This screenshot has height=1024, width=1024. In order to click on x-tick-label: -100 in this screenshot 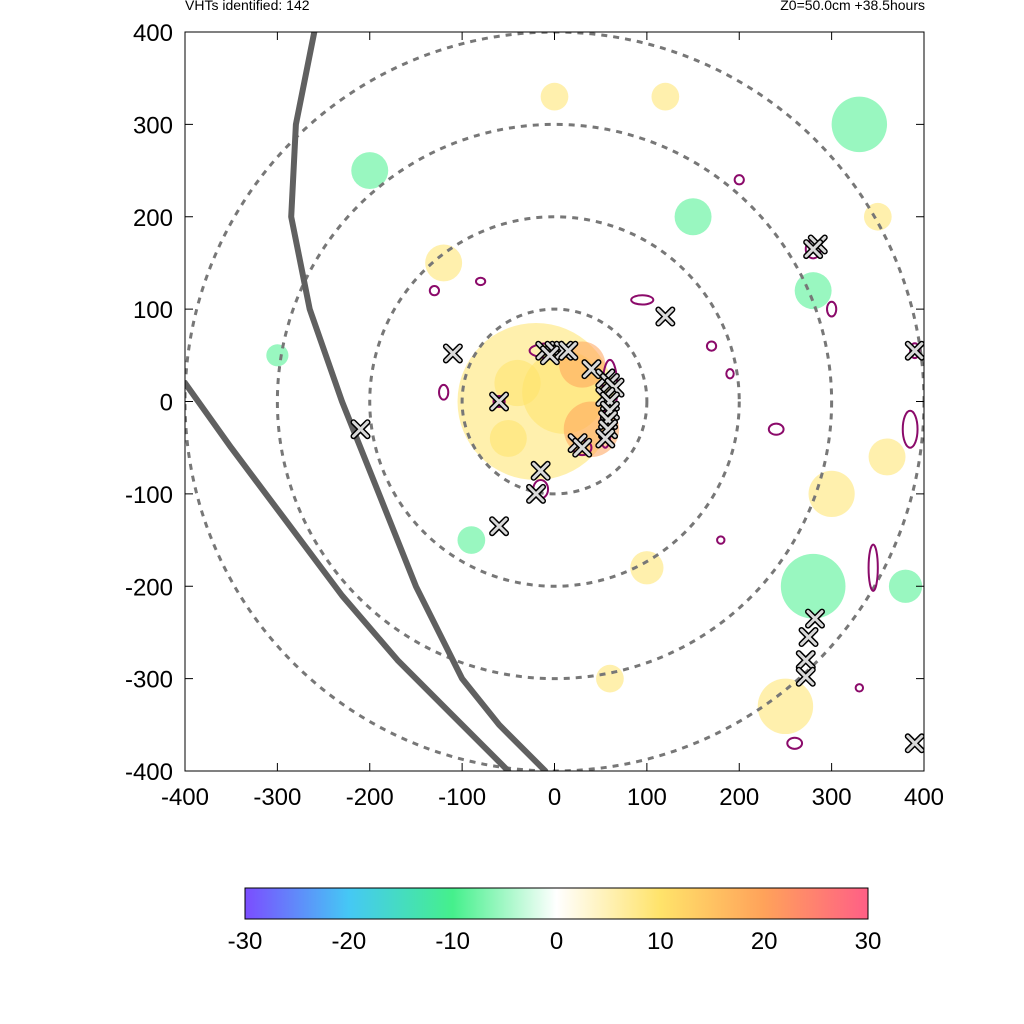, I will do `click(462, 797)`.